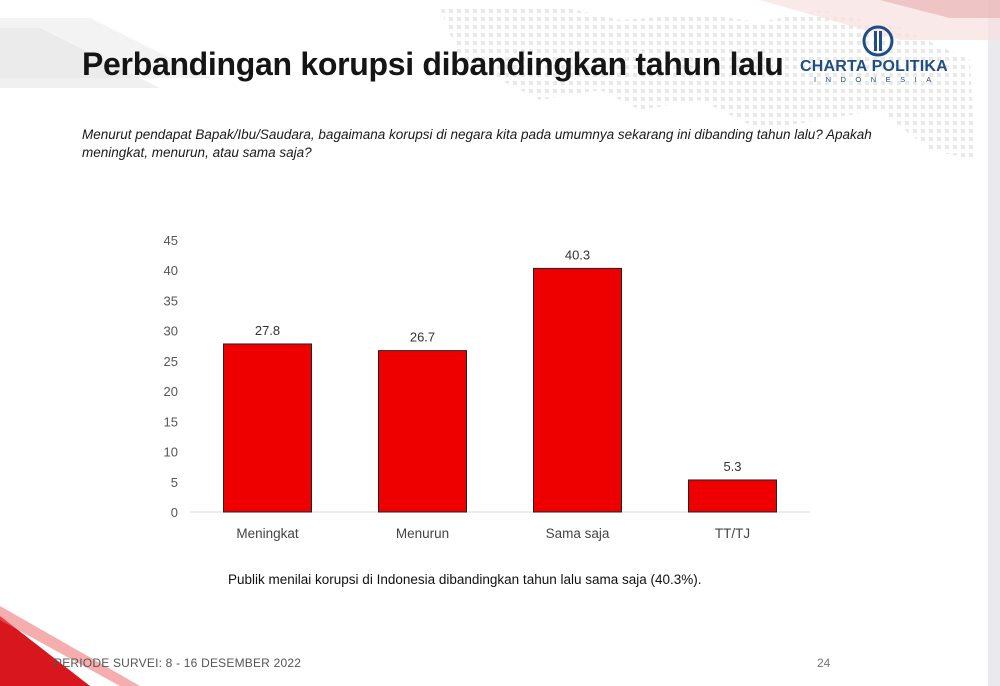 The width and height of the screenshot is (1000, 686). Describe the element at coordinates (70, 646) in the screenshot. I see `bottom-left-red-stripes` at that location.